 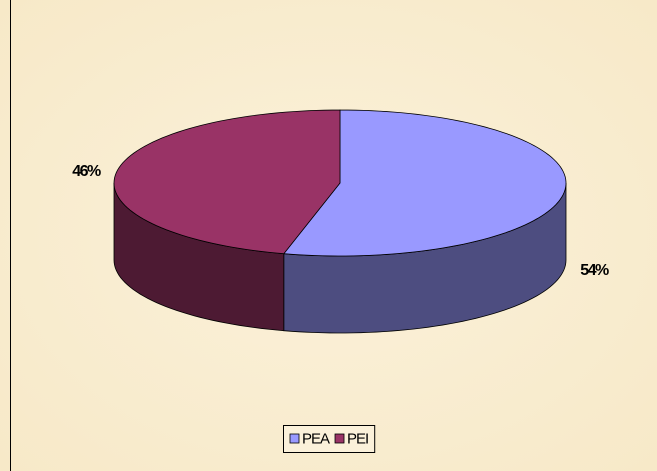 What do you see at coordinates (594, 270) in the screenshot?
I see `data-label: 54%` at bounding box center [594, 270].